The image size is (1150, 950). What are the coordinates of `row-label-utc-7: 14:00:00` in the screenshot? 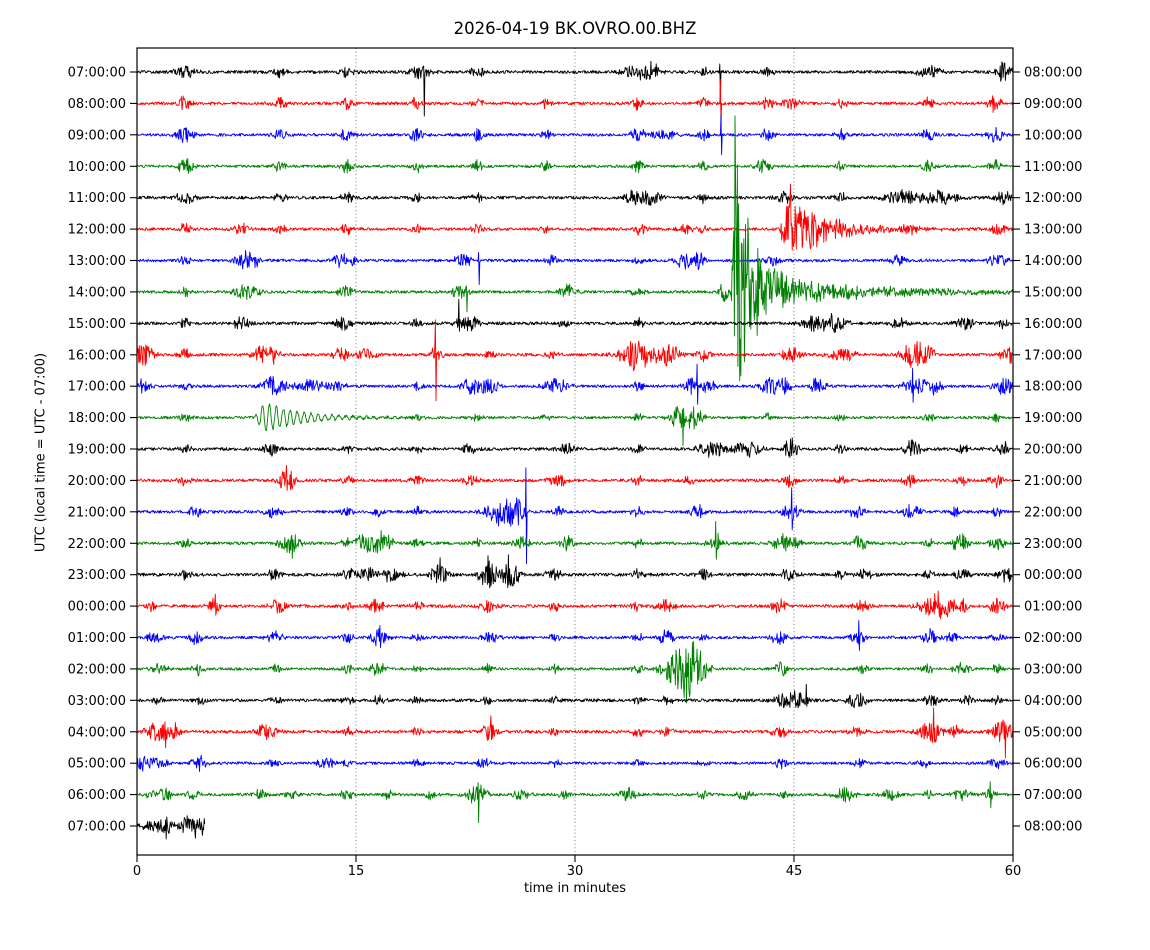 It's located at (97, 292).